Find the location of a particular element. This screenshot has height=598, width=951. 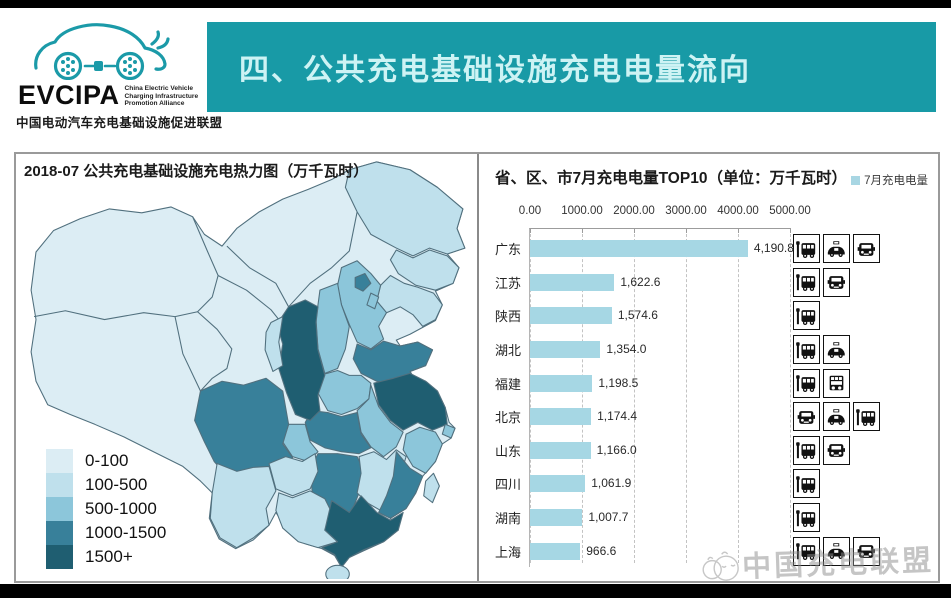

chart-row: 山东 1,166.0 is located at coordinates (715, 451).